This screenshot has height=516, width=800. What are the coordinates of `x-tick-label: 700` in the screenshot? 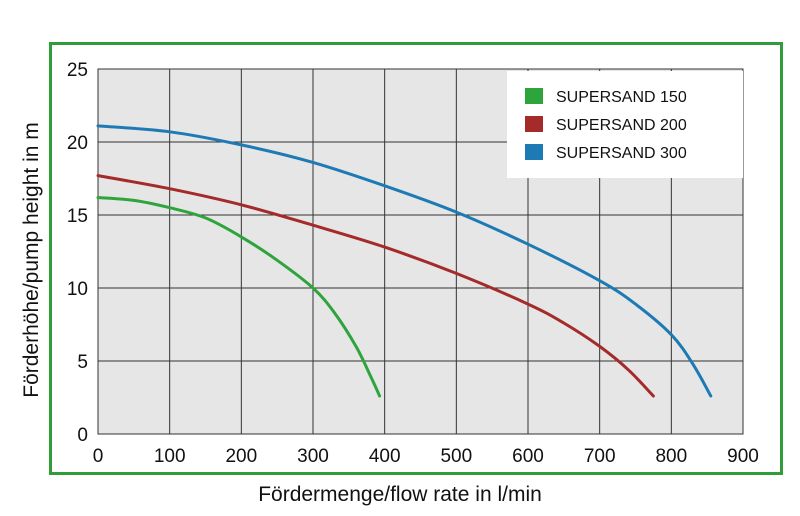 It's located at (600, 456).